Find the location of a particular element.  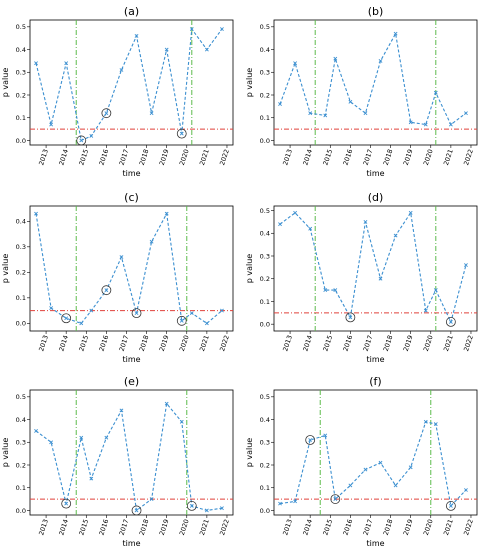

panel-title: (e) is located at coordinates (131, 381).